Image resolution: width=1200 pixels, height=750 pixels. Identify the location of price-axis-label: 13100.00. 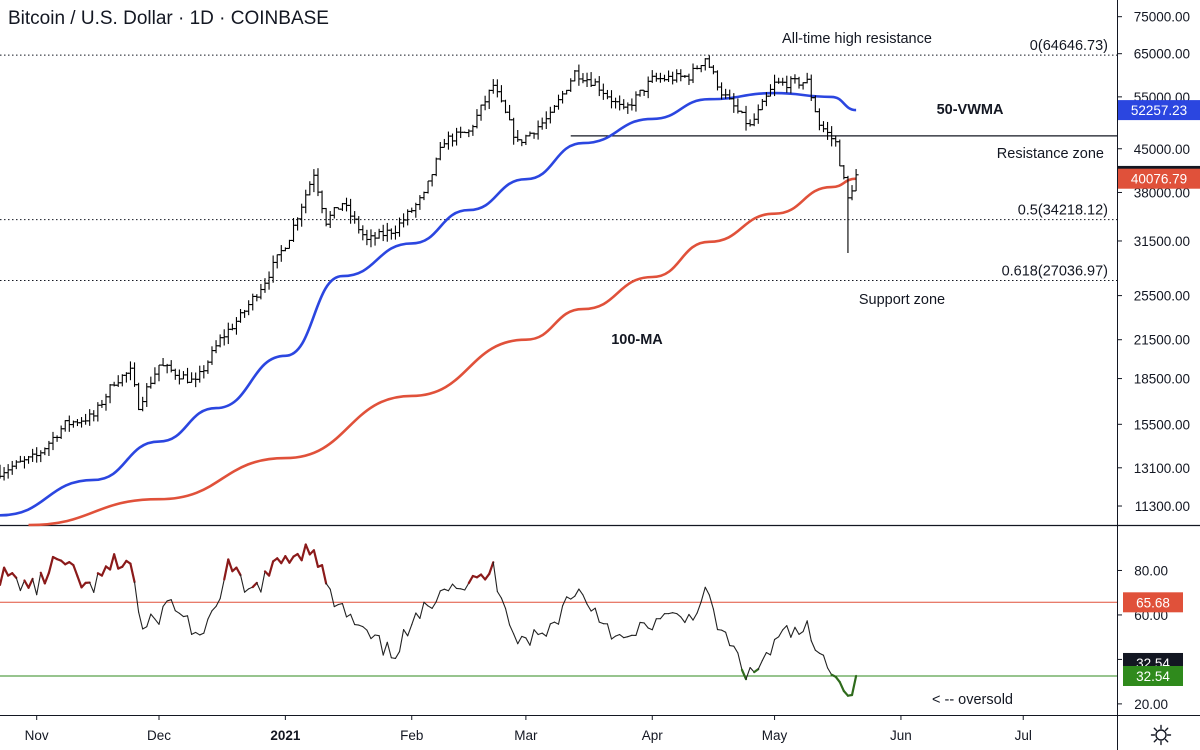
(1162, 468).